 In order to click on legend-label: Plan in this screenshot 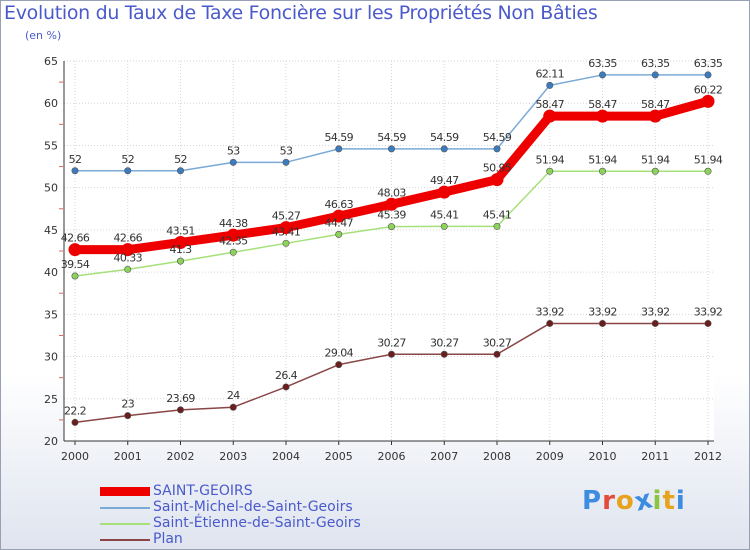, I will do `click(168, 539)`.